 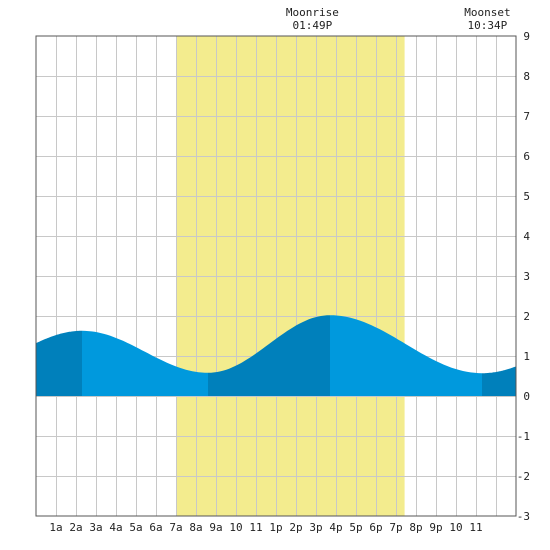 I want to click on x-tick-label: 1a, so click(x=55, y=527).